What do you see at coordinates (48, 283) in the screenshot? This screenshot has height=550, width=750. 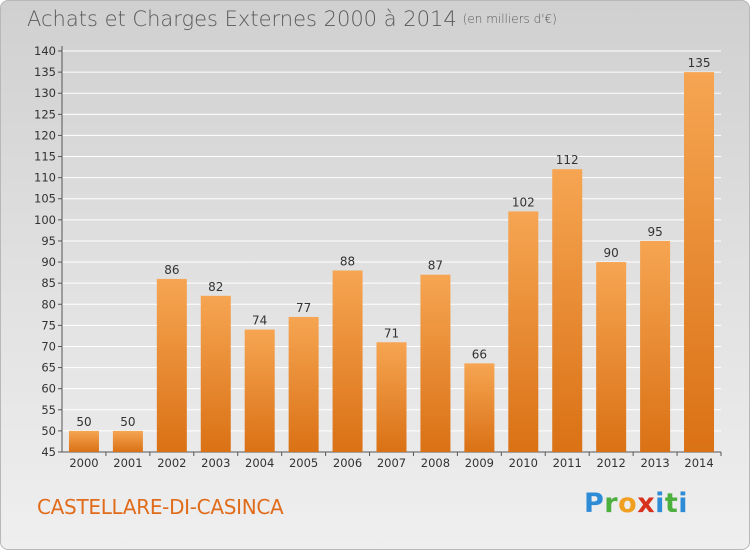 I see `y-tick-label: 85` at bounding box center [48, 283].